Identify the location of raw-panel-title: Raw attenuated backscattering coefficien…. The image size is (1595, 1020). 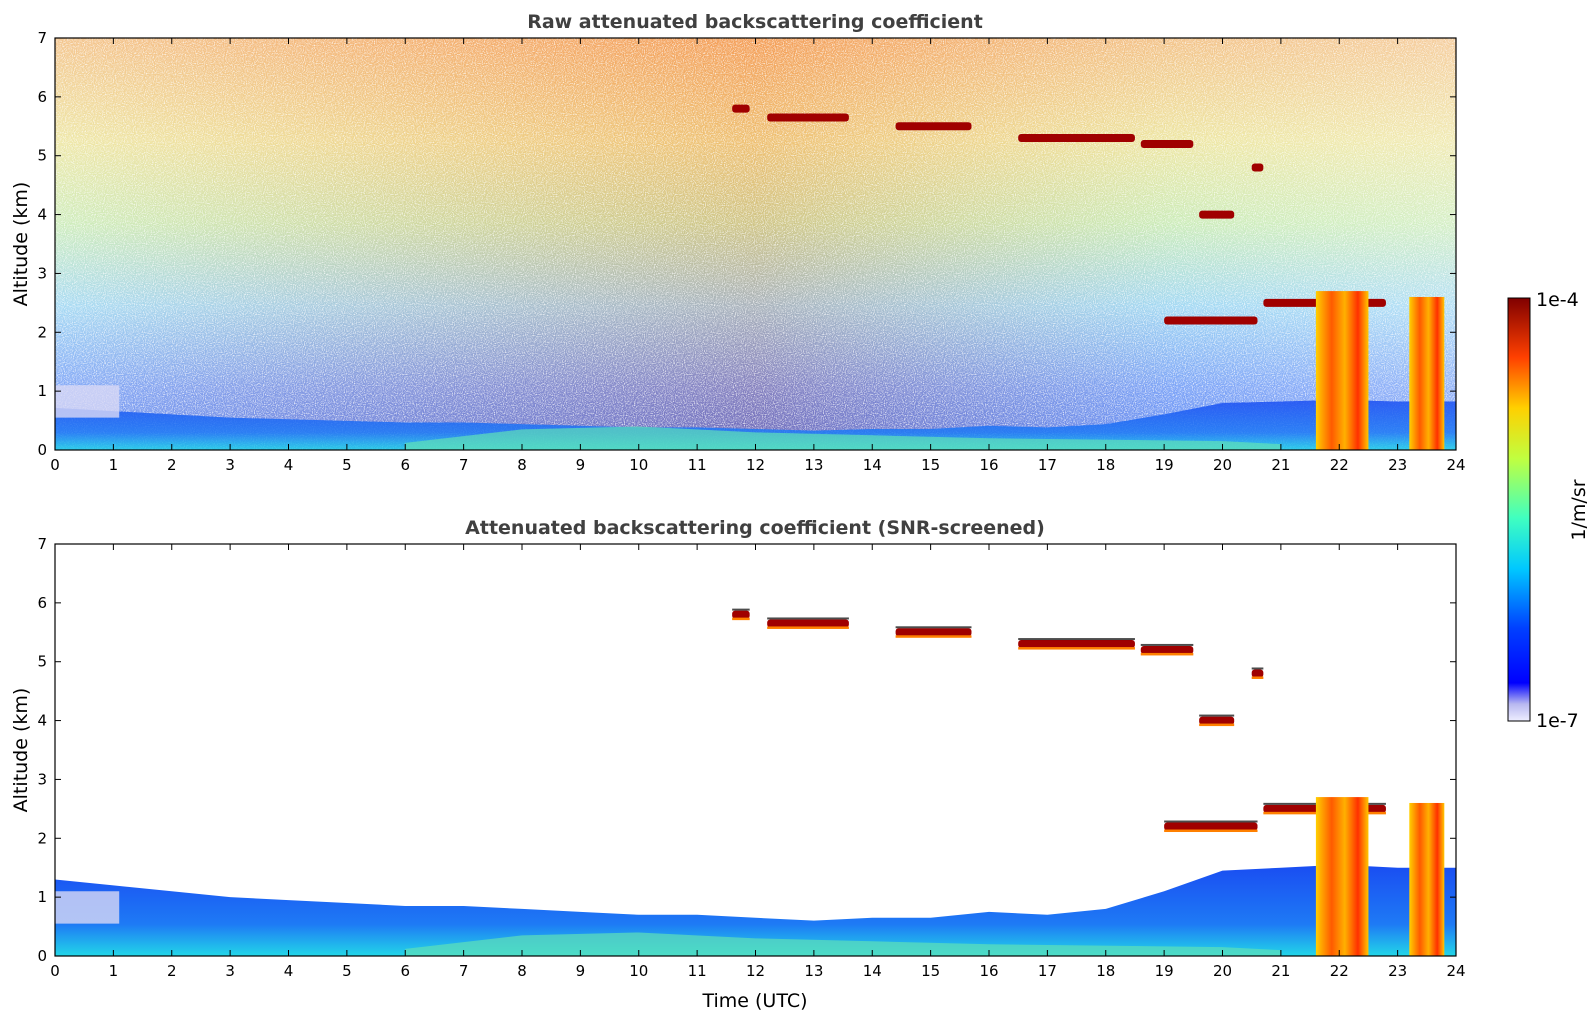
(755, 22).